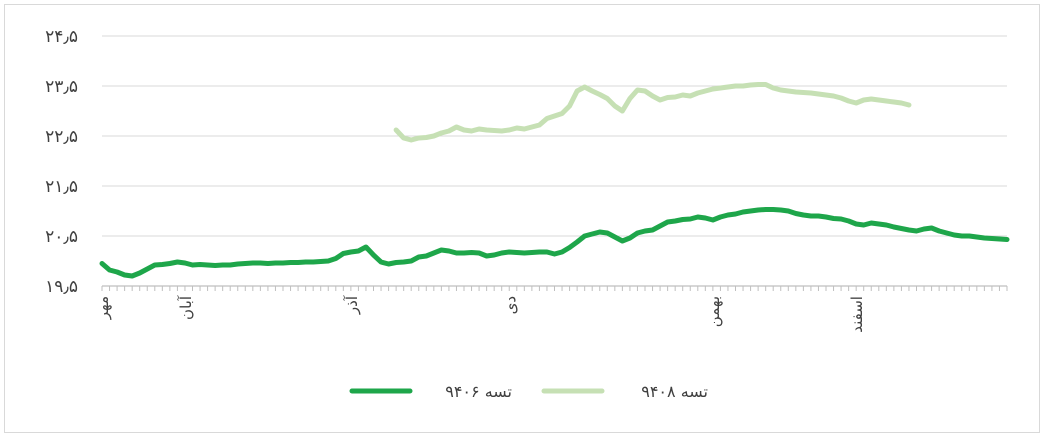  Describe the element at coordinates (674, 391) in the screenshot. I see `legend-label-1: تسه ۹۴۰۸` at that location.